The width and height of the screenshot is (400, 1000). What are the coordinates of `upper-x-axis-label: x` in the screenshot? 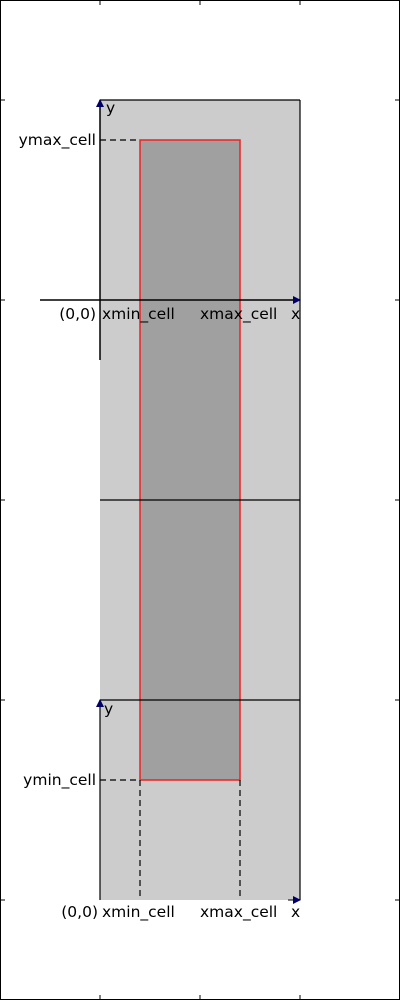 It's located at (295, 314).